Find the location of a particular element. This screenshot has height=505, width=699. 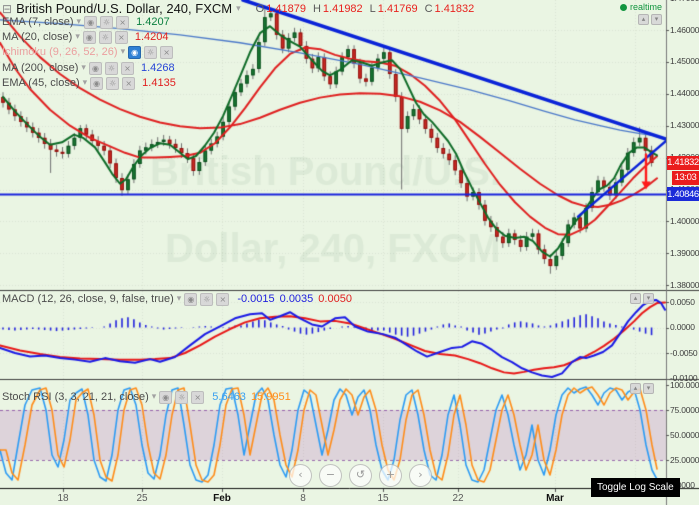

ohlc-key: L is located at coordinates (372, 8).